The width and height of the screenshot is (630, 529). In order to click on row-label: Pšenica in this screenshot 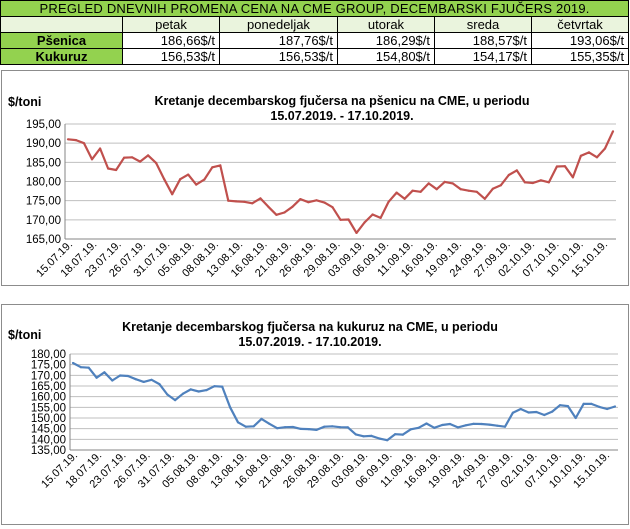, I will do `click(61, 40)`.